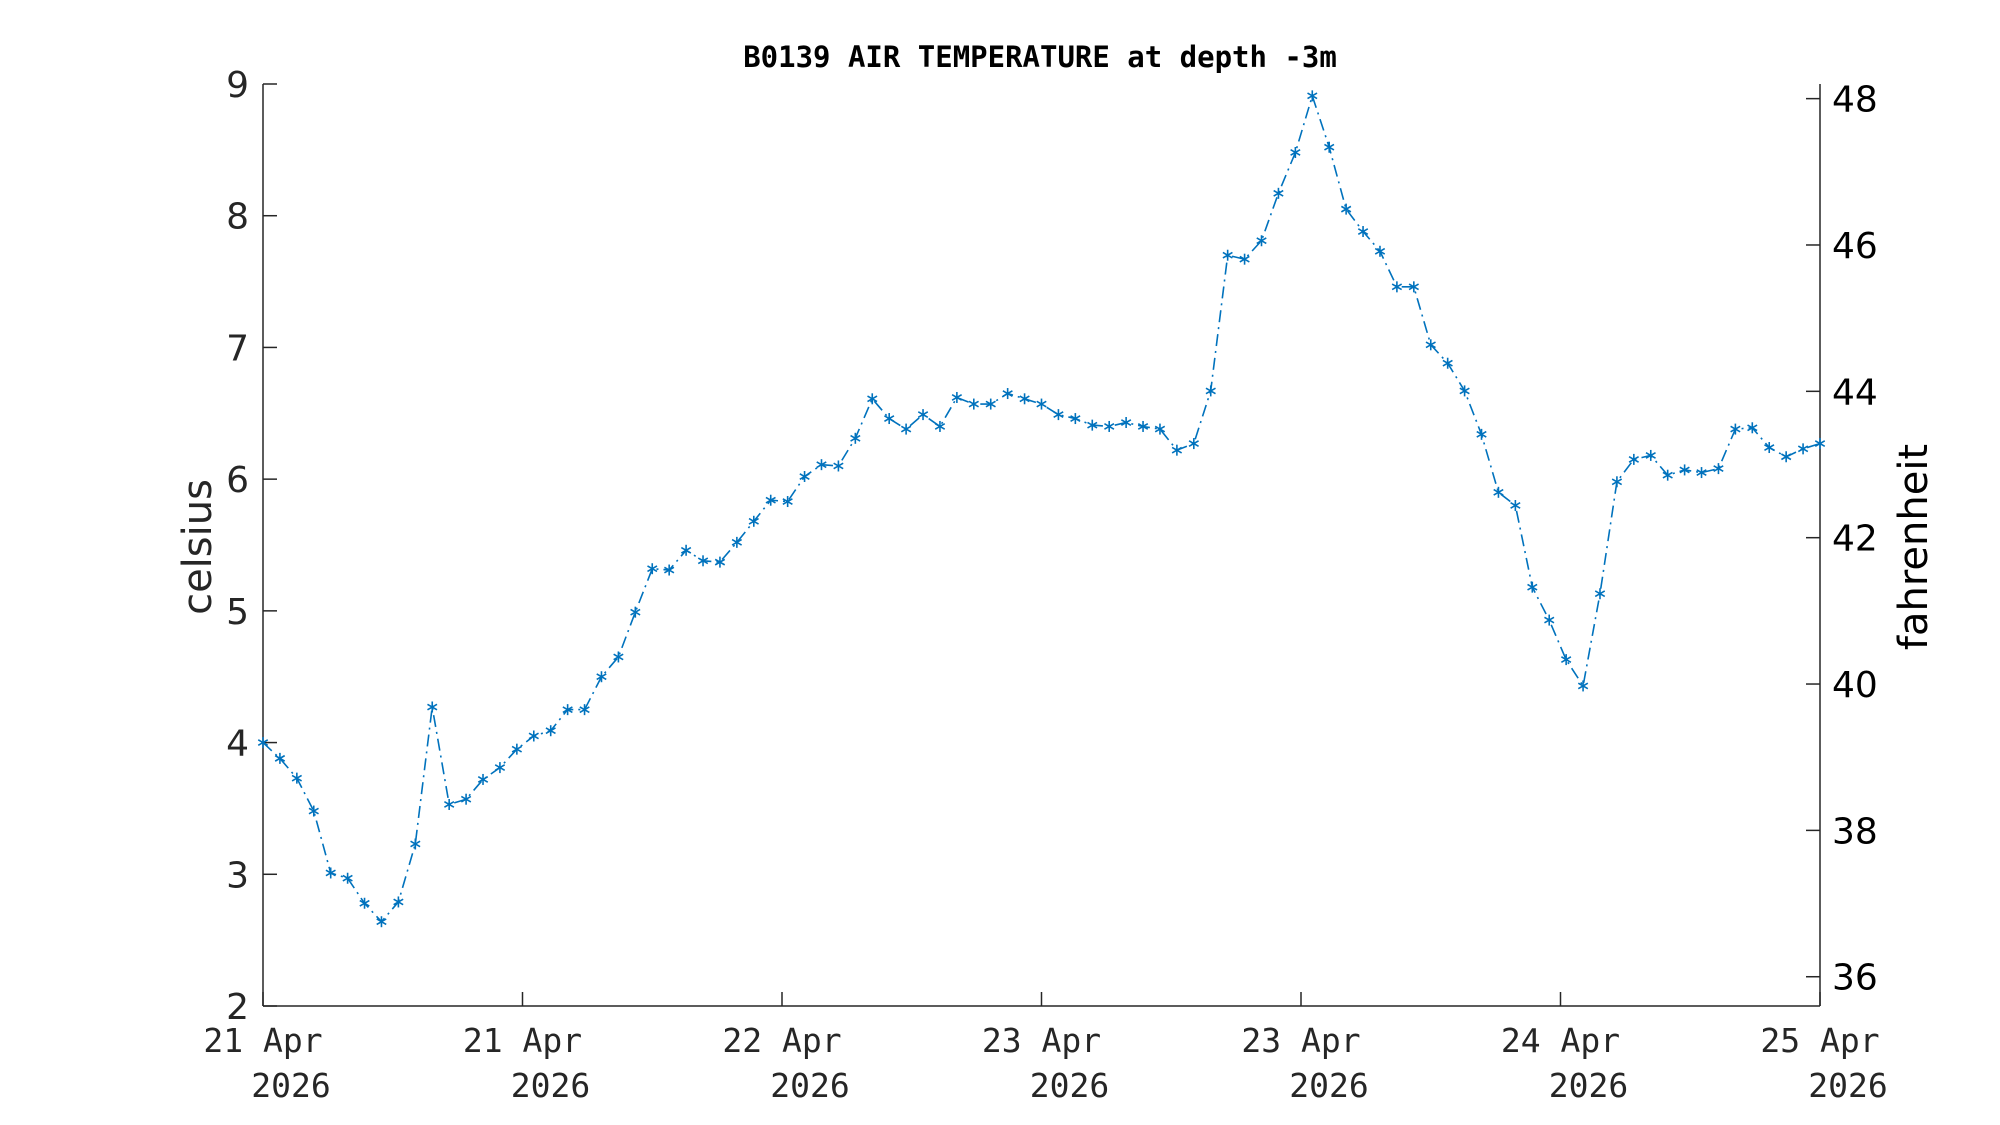  Describe the element at coordinates (237, 1007) in the screenshot. I see `y-tick-label: 2` at that location.